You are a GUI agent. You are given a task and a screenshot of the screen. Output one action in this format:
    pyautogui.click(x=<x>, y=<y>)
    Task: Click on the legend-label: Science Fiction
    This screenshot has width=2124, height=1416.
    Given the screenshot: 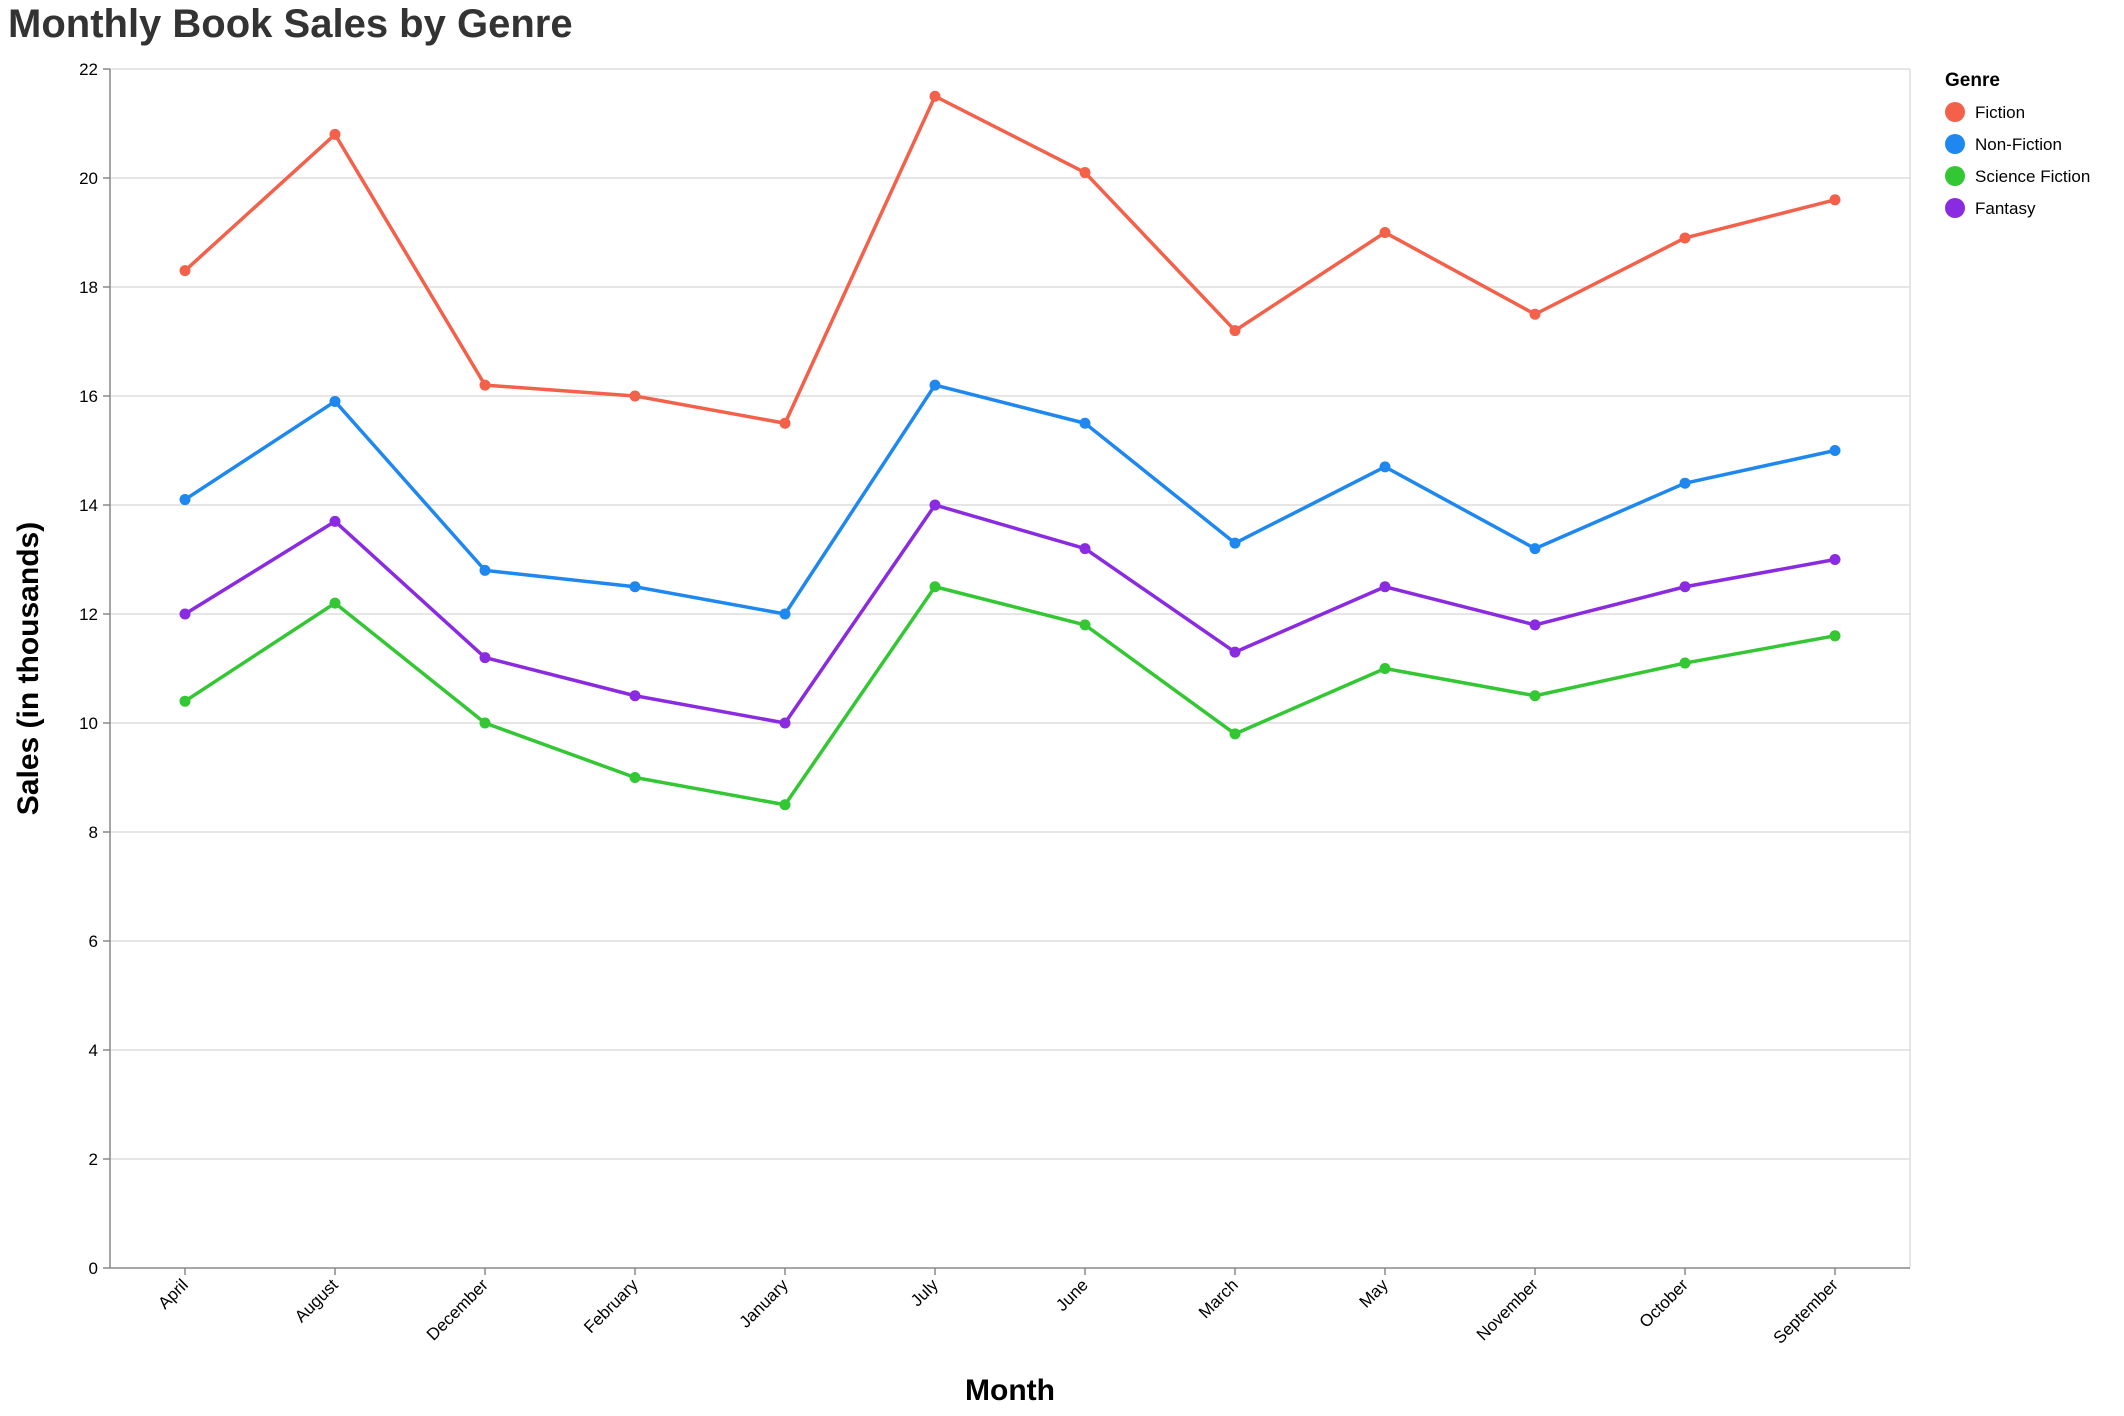 What is the action you would take?
    pyautogui.click(x=2032, y=176)
    